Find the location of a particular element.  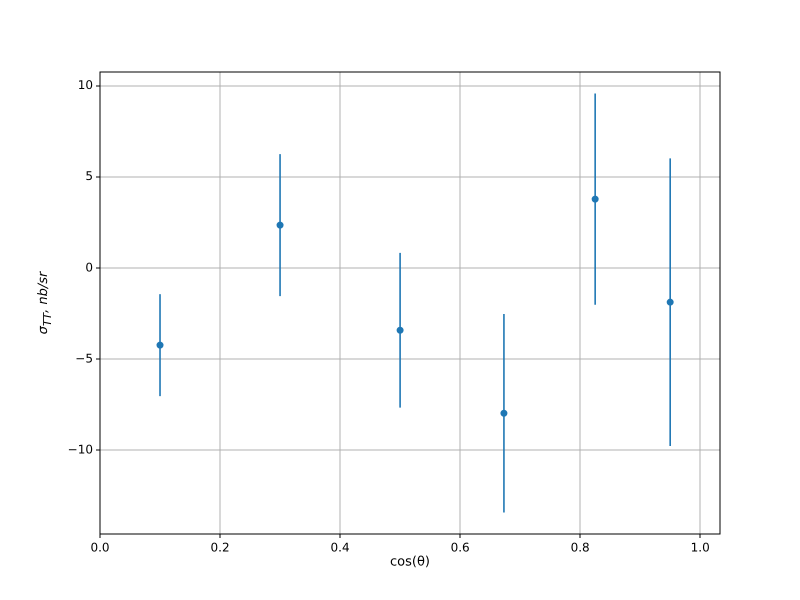

x-tick-label: 0.2 is located at coordinates (220, 547).